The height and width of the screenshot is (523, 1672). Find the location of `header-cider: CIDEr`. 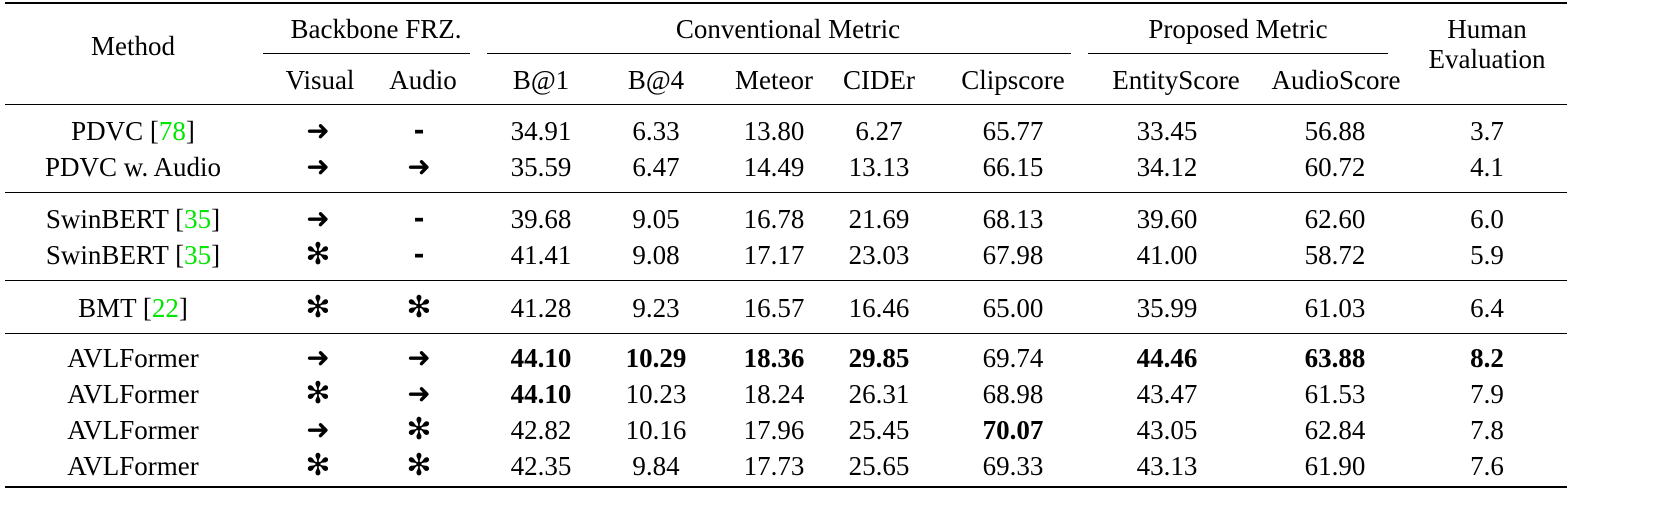

header-cider: CIDEr is located at coordinates (879, 80).